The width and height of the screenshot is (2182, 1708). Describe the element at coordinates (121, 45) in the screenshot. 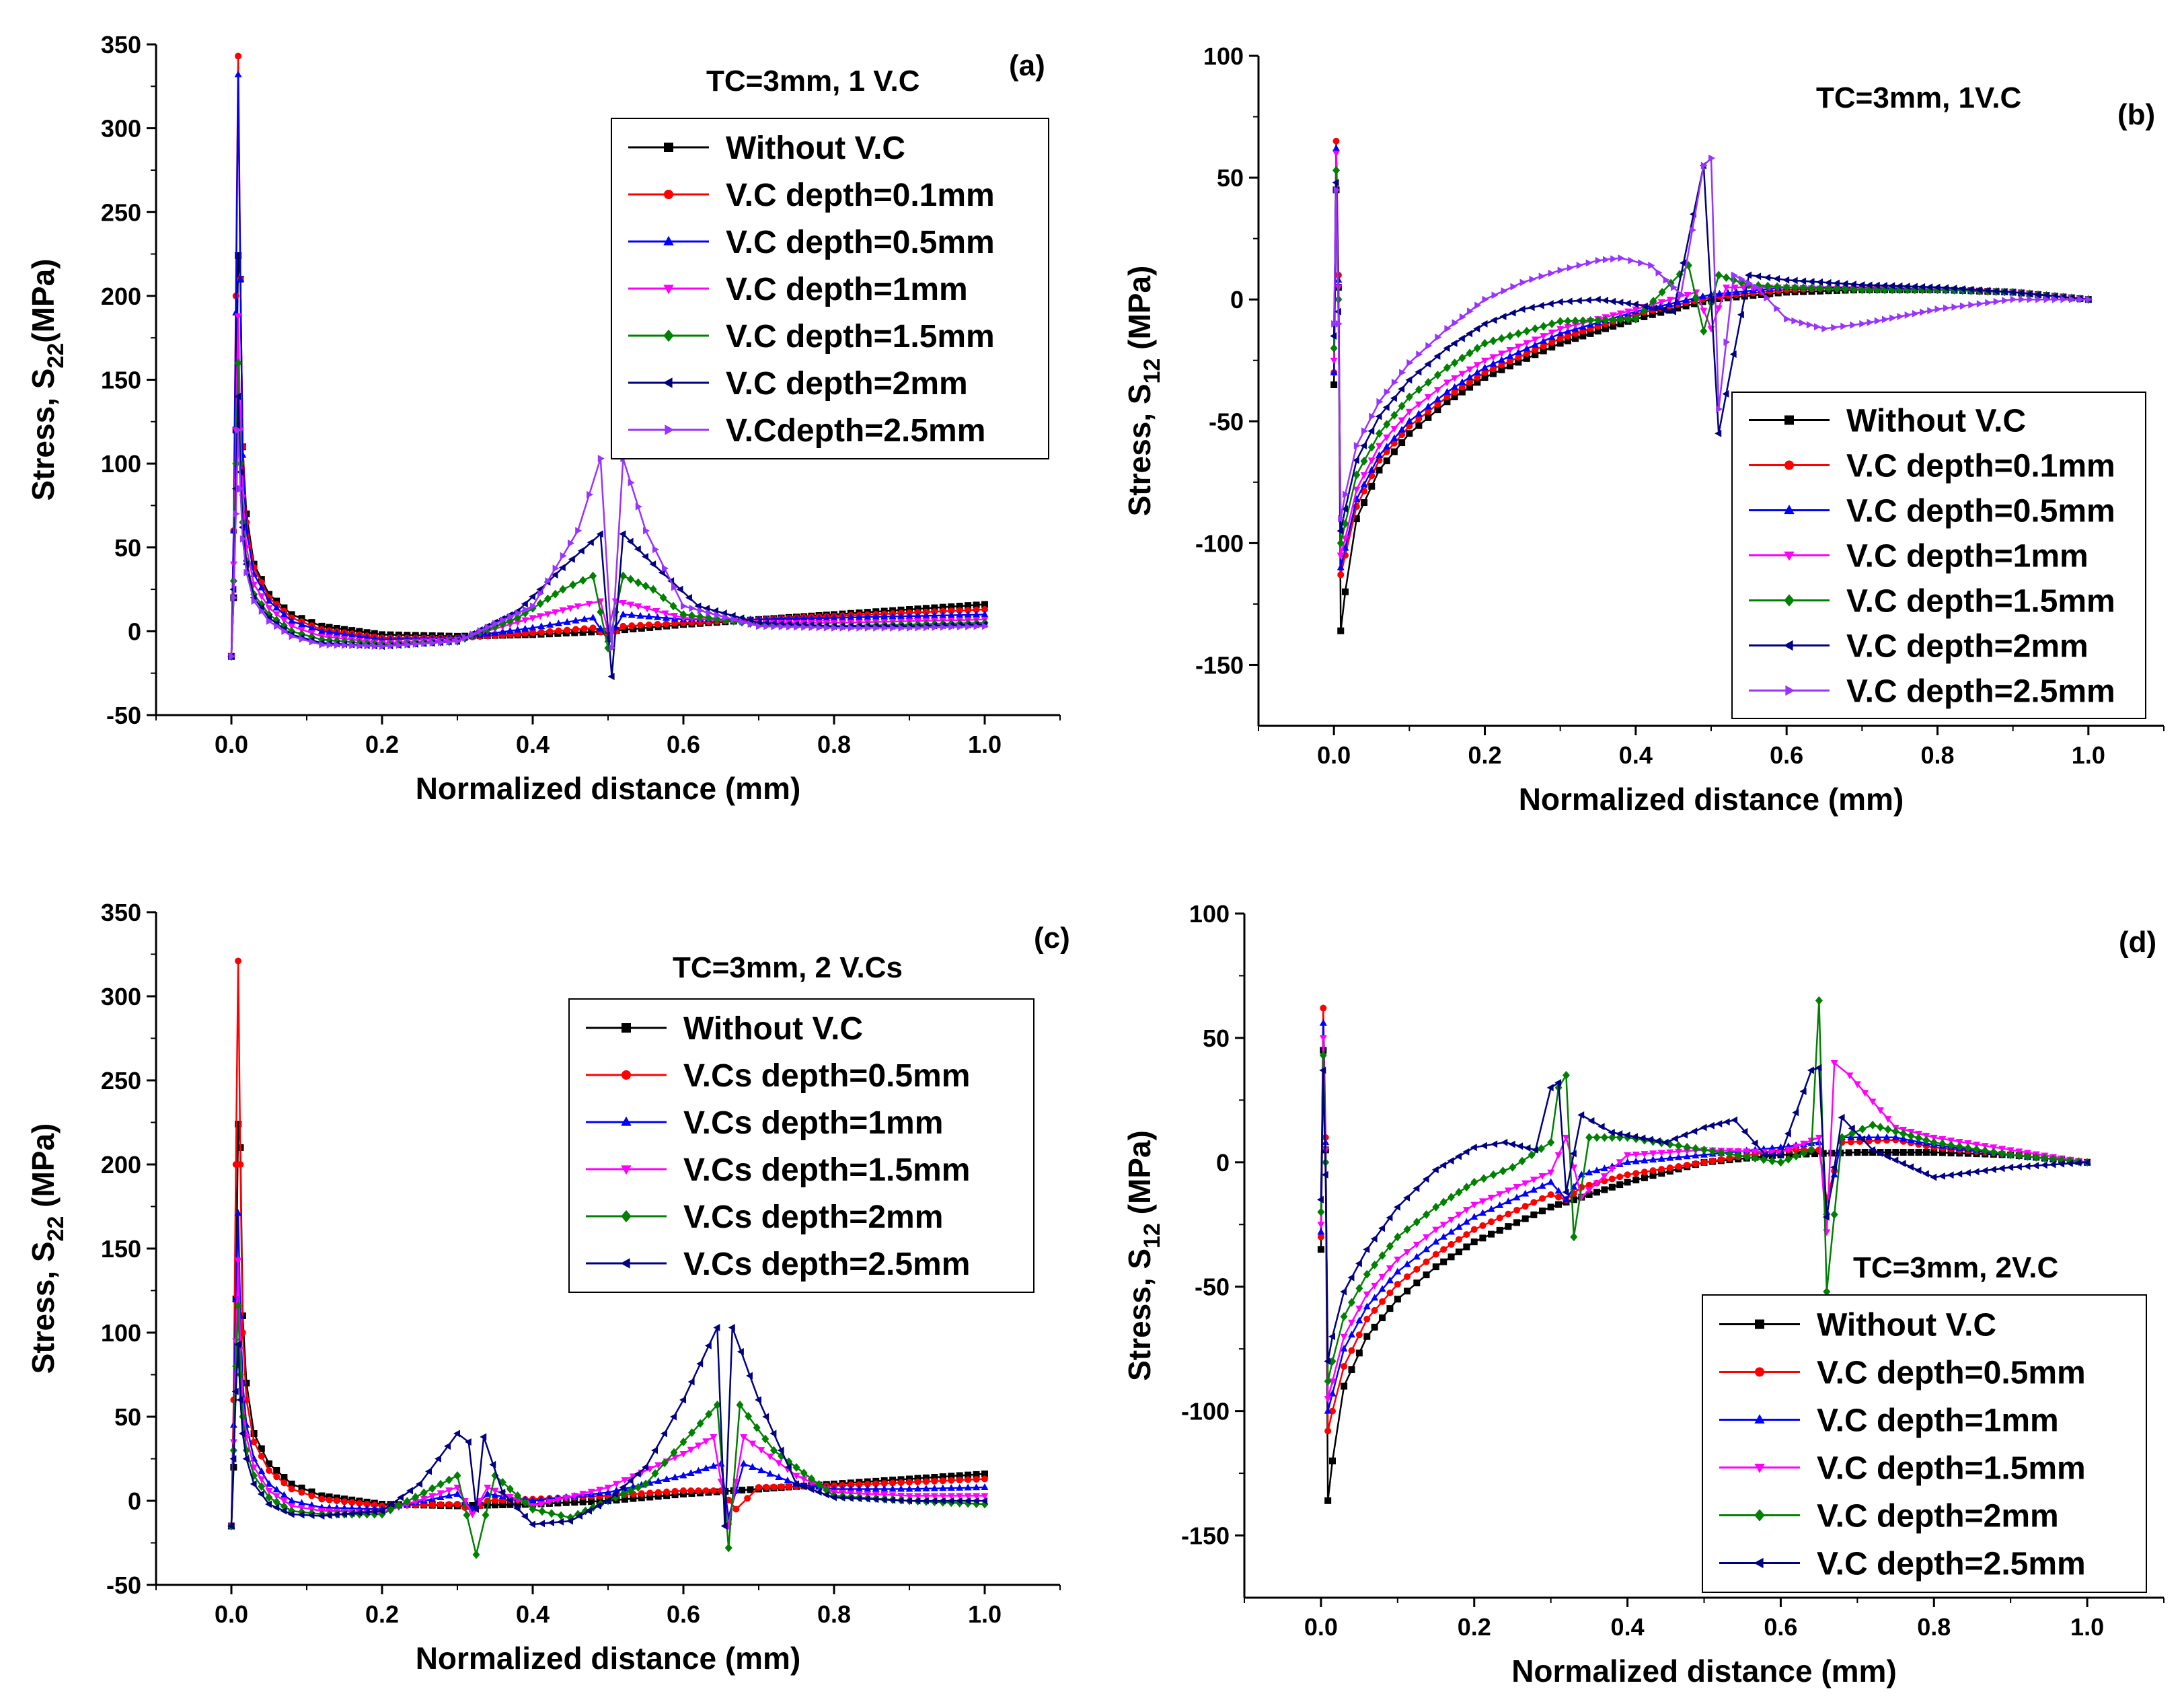

I see `y-tick-label: 350` at that location.